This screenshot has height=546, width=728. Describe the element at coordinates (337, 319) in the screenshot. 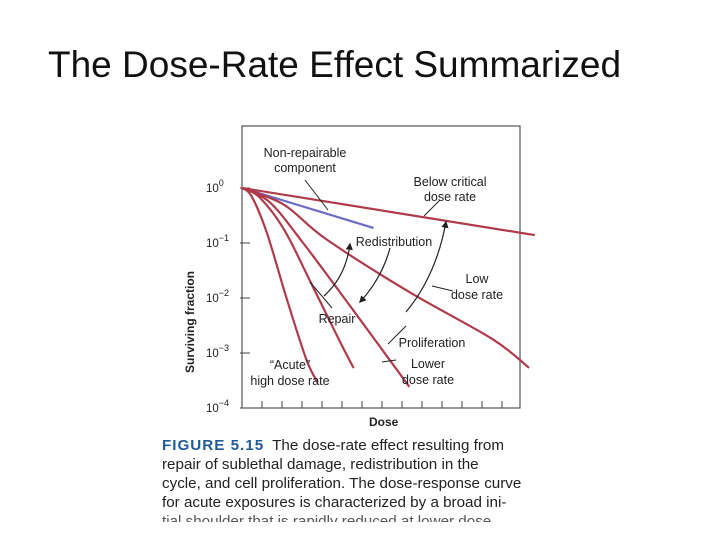

I see `annotation-repair: Repair` at that location.